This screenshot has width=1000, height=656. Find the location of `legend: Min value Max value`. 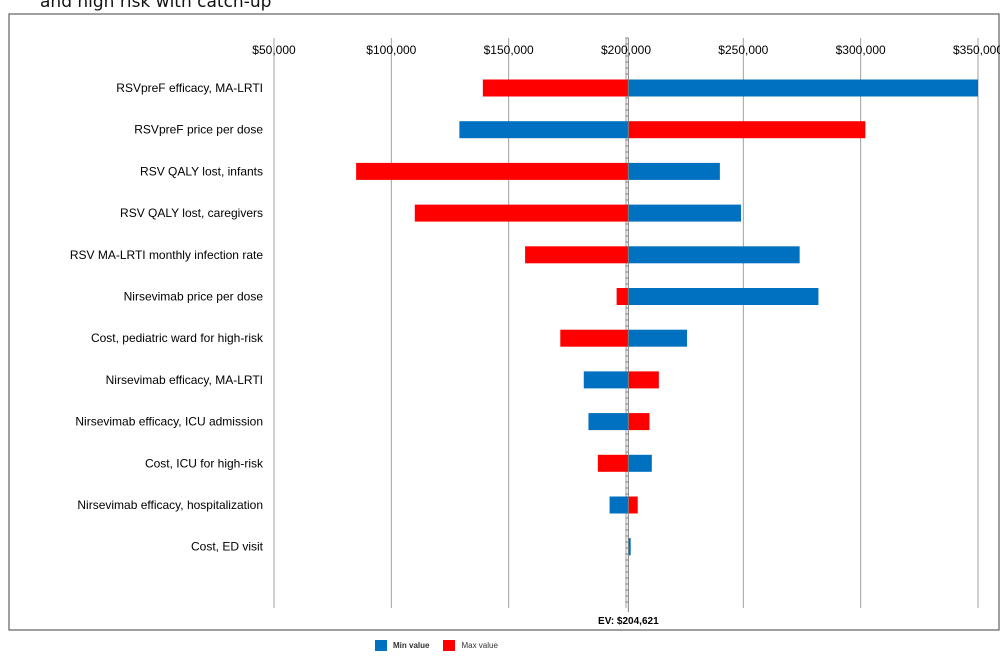

legend: Min value Max value is located at coordinates (443, 645).